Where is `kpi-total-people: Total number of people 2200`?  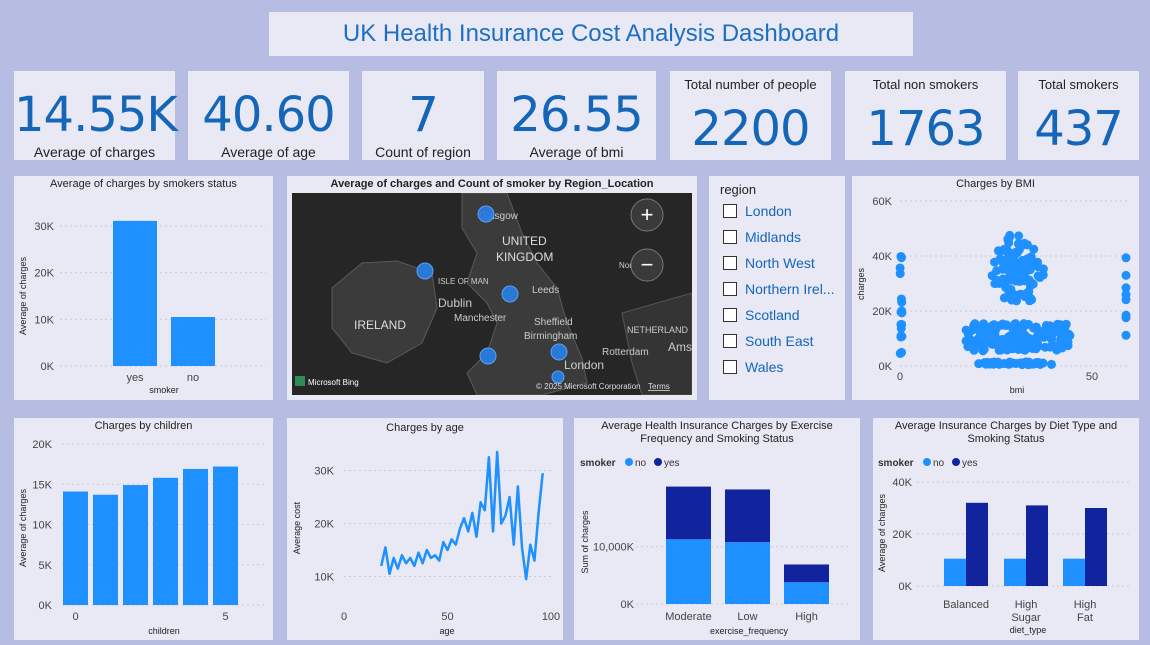 kpi-total-people: Total number of people 2200 is located at coordinates (750, 115).